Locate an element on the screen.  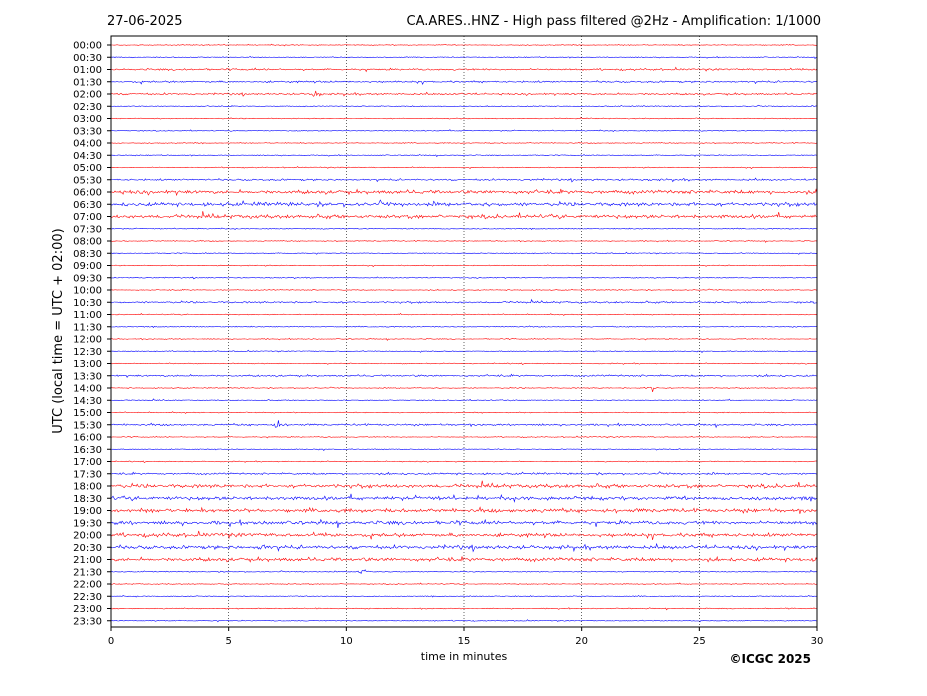
y-tick-label: 15:00 is located at coordinates (87, 413).